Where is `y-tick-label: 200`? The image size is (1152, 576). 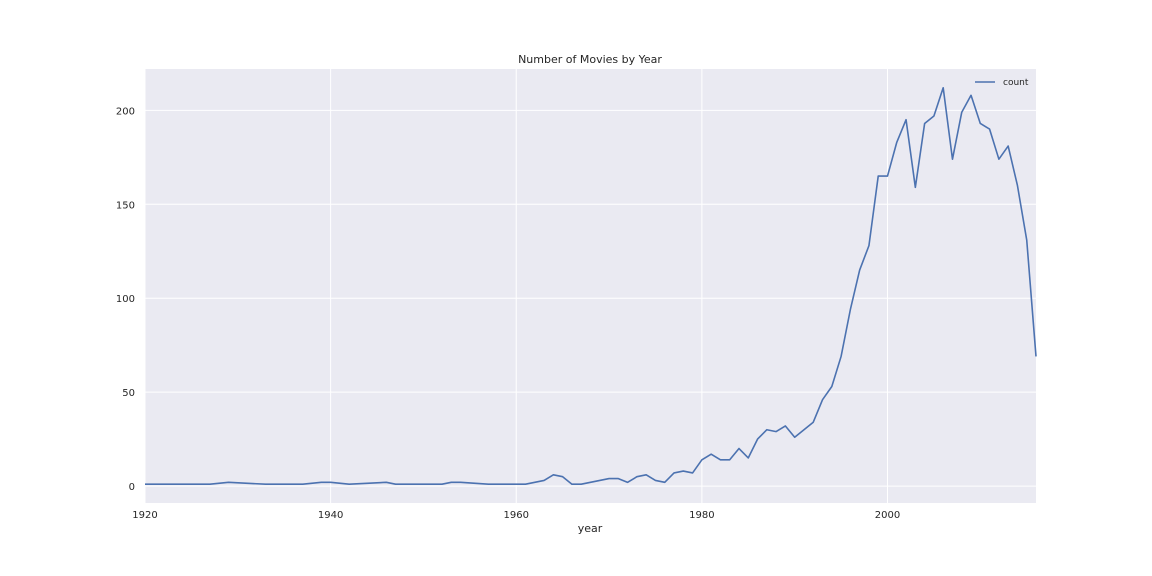 y-tick-label: 200 is located at coordinates (125, 111).